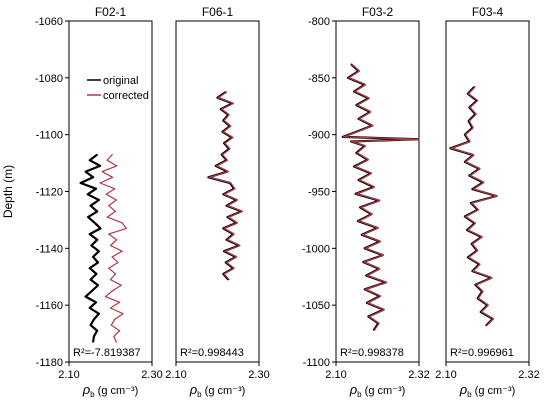 This screenshot has height=407, width=550. What do you see at coordinates (49, 22) in the screenshot?
I see `y-tick-label: -1060` at bounding box center [49, 22].